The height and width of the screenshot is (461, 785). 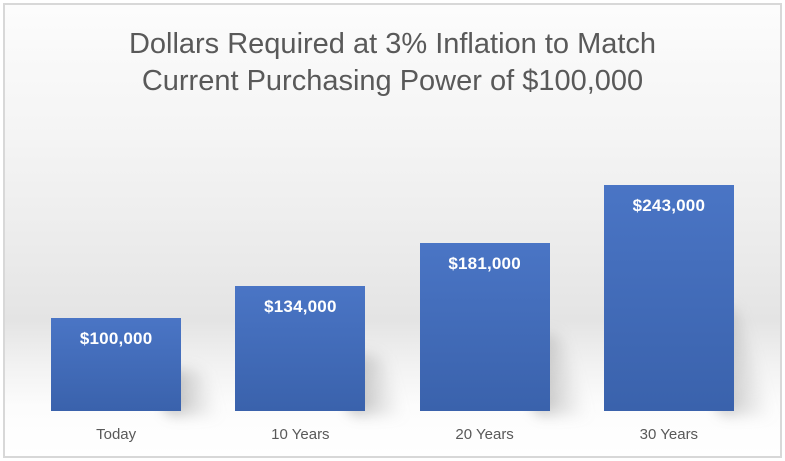 I want to click on bar-value-label: $243,000, so click(x=669, y=205).